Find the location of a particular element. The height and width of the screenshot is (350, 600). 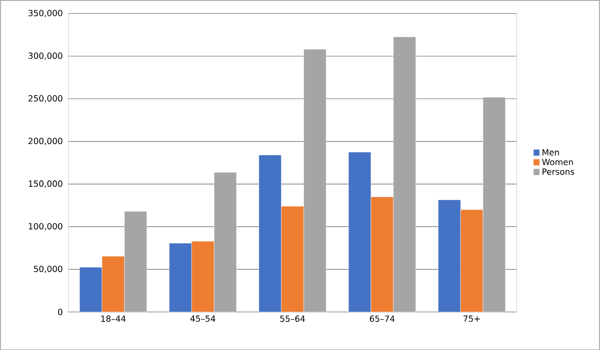

y-tick-label: 150,000 is located at coordinates (45, 184).